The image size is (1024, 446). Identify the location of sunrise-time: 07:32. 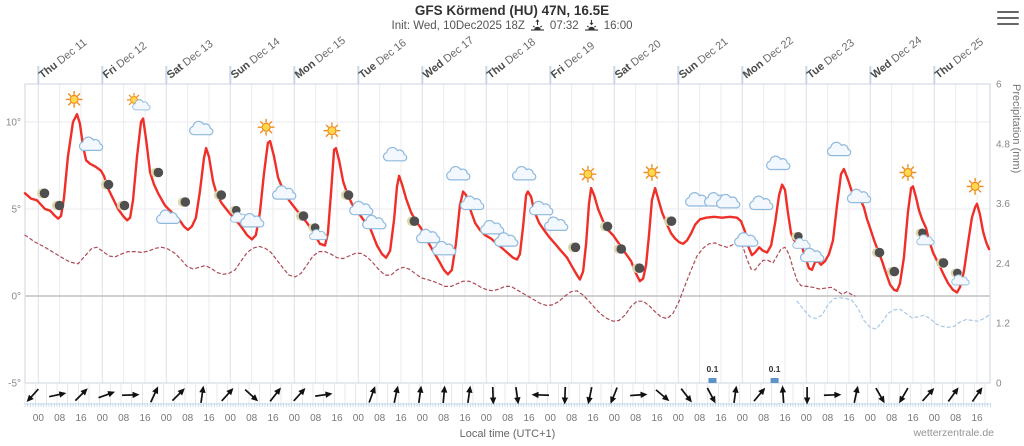
(564, 26).